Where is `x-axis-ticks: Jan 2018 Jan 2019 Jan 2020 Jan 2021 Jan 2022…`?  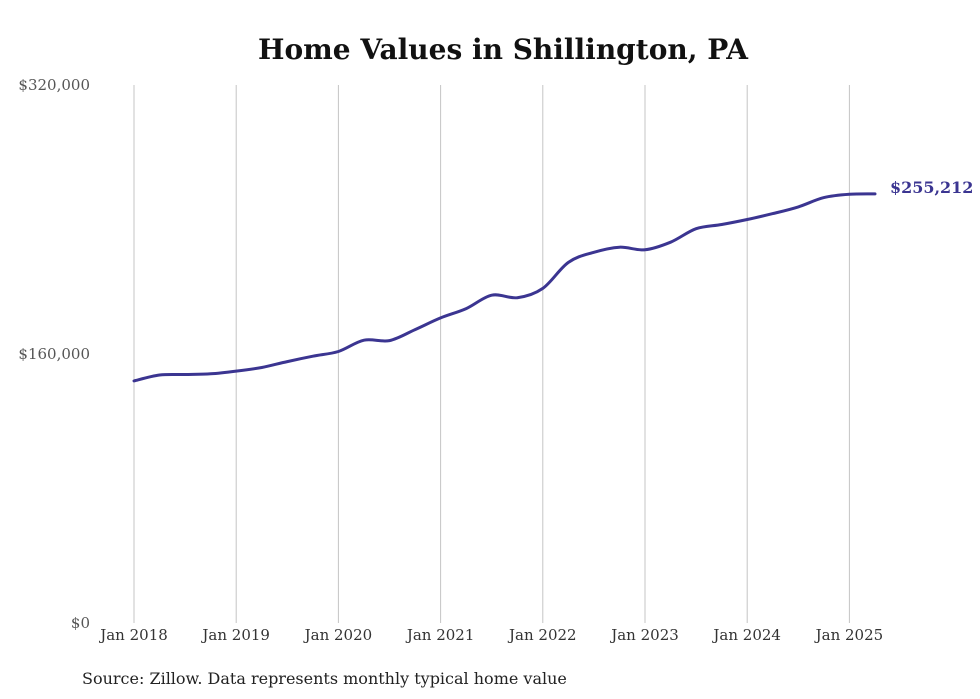 x-axis-ticks: Jan 2018 Jan 2019 Jan 2020 Jan 2021 Jan 2022… is located at coordinates (490, 635).